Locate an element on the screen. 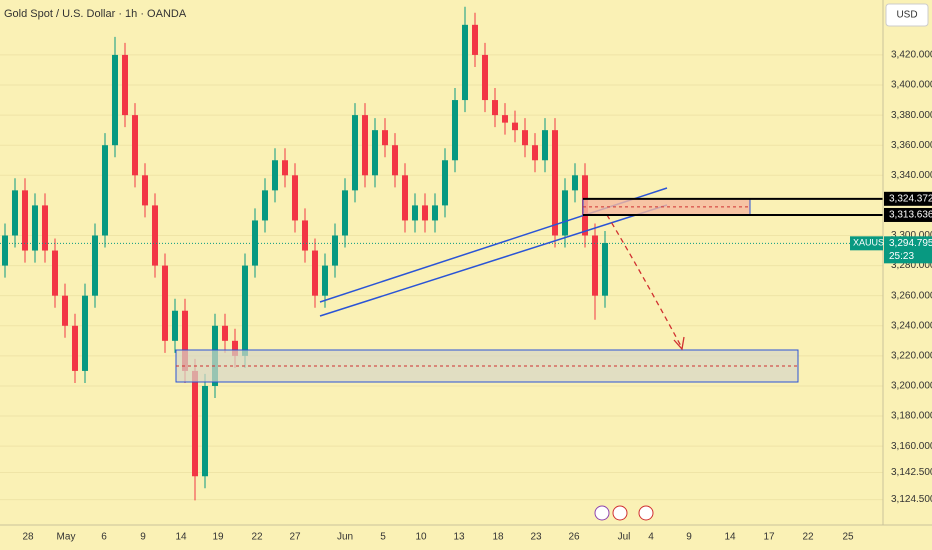 The width and height of the screenshot is (932, 550). y-tick-label: 3,142.500 is located at coordinates (911, 472).